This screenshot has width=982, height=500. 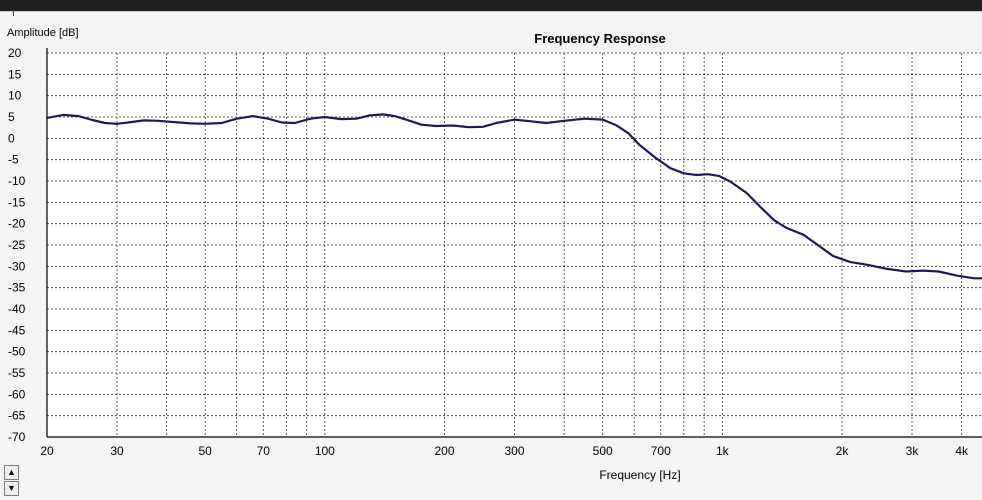 What do you see at coordinates (15, 53) in the screenshot?
I see `y-tick-label: 20` at bounding box center [15, 53].